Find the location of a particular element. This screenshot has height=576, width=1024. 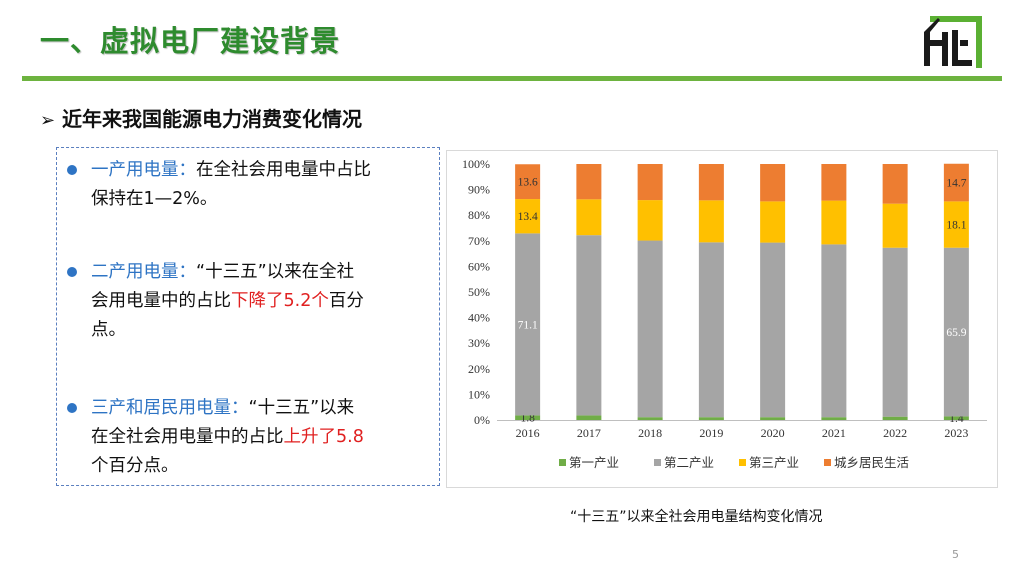

section-heading: ➢ 近年来我国能源电力消费变化情况 is located at coordinates (201, 117).